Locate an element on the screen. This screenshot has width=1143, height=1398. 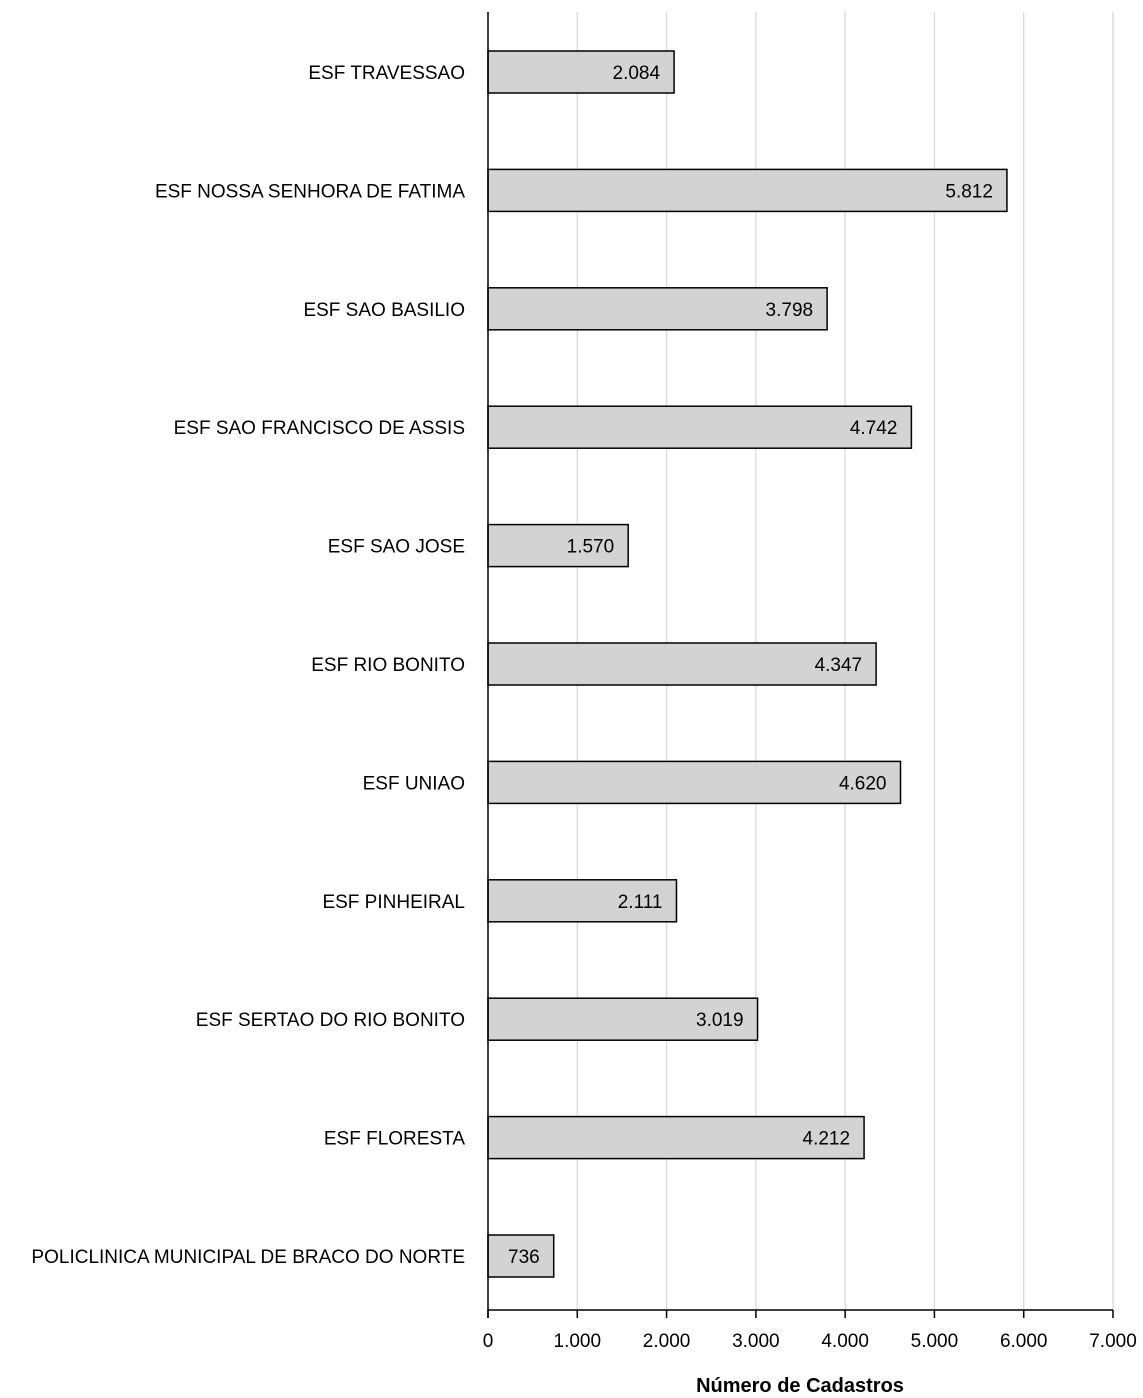
category-label: ESF SAO JOSE is located at coordinates (396, 547).